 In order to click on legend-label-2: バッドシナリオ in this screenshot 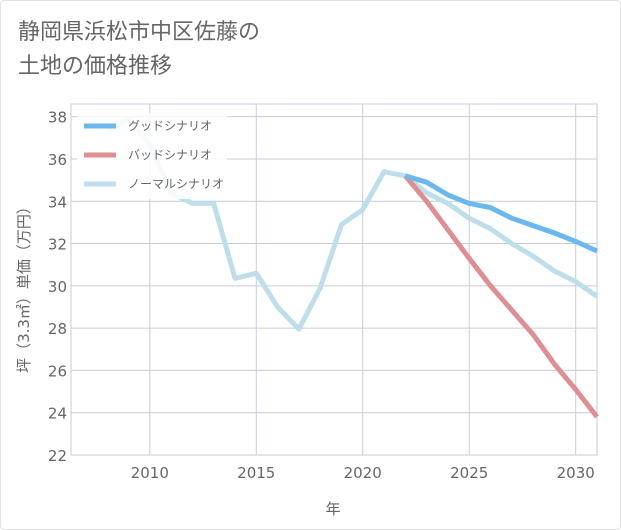, I will do `click(170, 155)`.